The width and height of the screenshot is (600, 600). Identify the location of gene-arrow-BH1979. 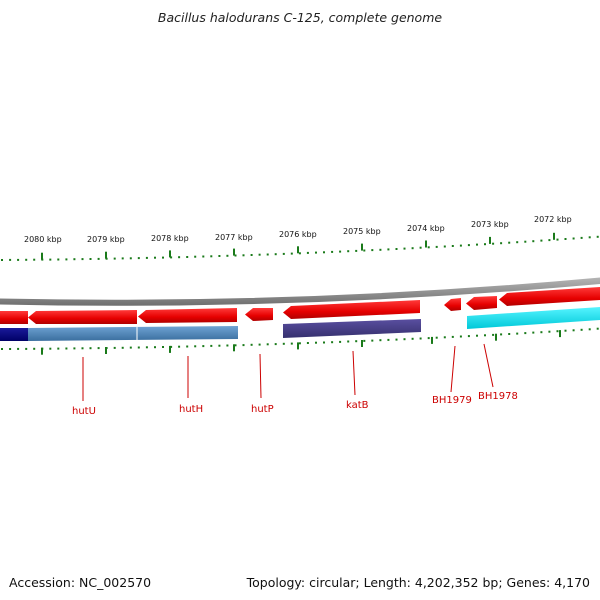
(452, 304).